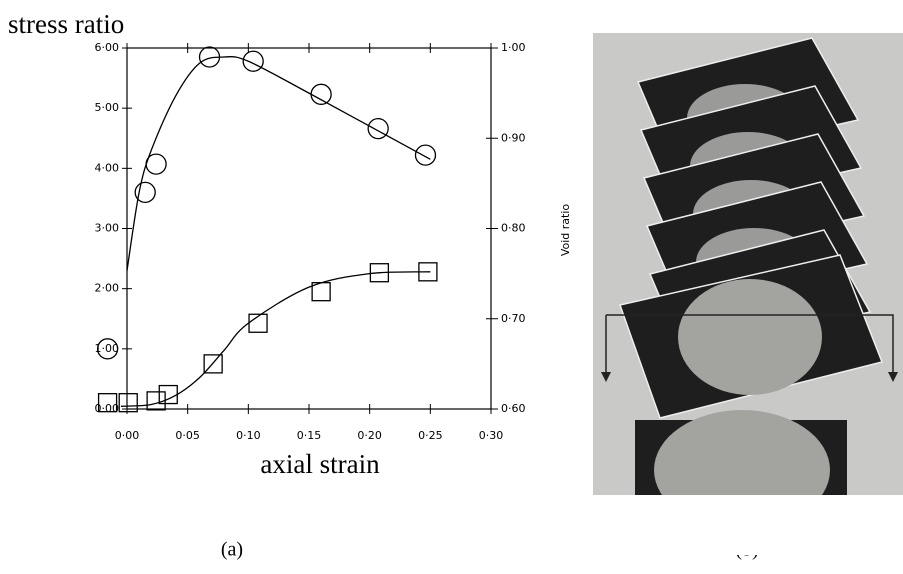 Image resolution: width=903 pixels, height=574 pixels. What do you see at coordinates (513, 318) in the screenshot?
I see `y2-tick-label: 0·70` at bounding box center [513, 318].